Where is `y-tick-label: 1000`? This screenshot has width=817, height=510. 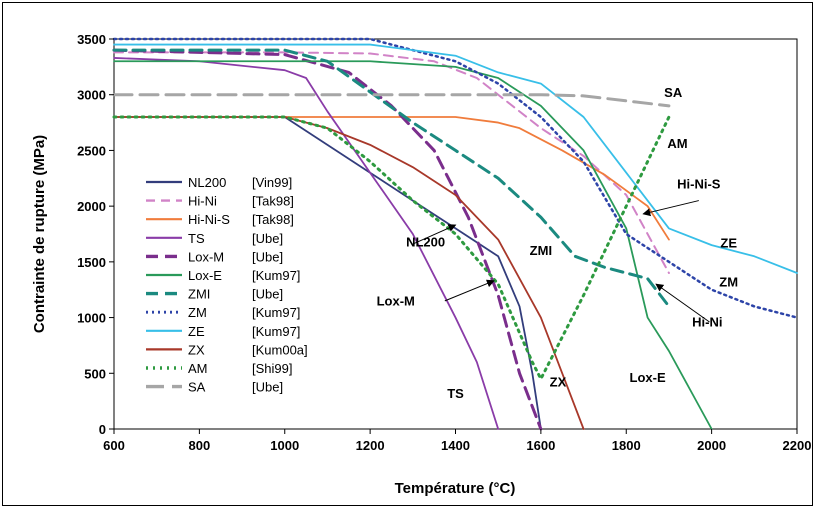
y-tick-label: 1000 is located at coordinates (91, 318).